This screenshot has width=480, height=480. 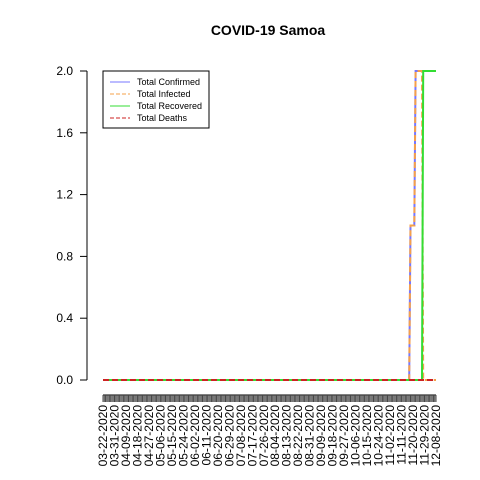 What do you see at coordinates (287, 436) in the screenshot?
I see `x-tick-label: 08-13-2020` at bounding box center [287, 436].